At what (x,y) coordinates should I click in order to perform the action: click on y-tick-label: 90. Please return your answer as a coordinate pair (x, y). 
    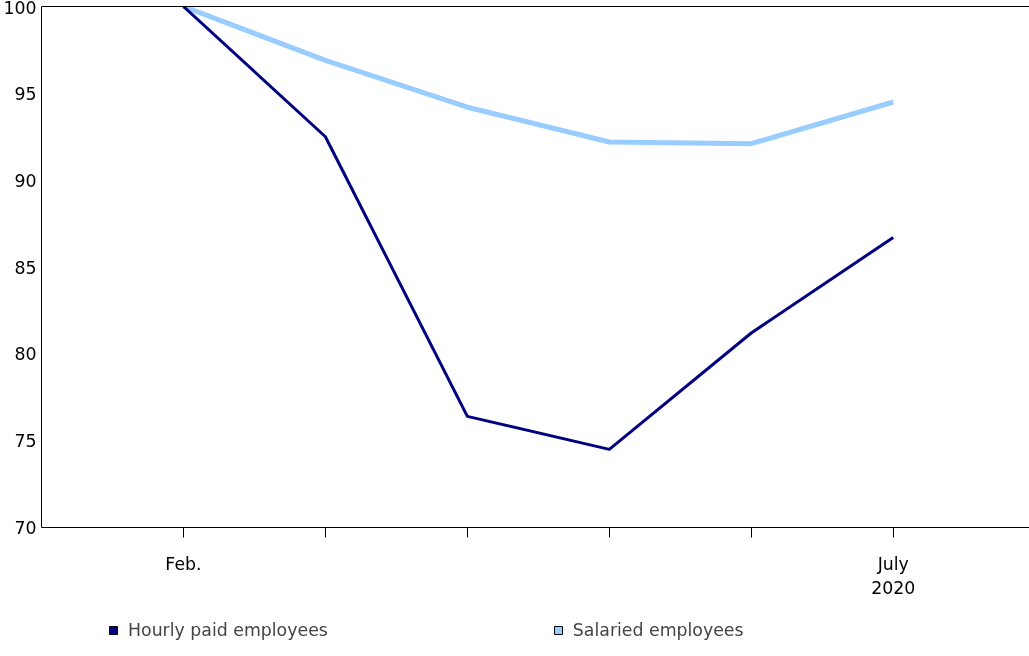
    Looking at the image, I should click on (25, 180).